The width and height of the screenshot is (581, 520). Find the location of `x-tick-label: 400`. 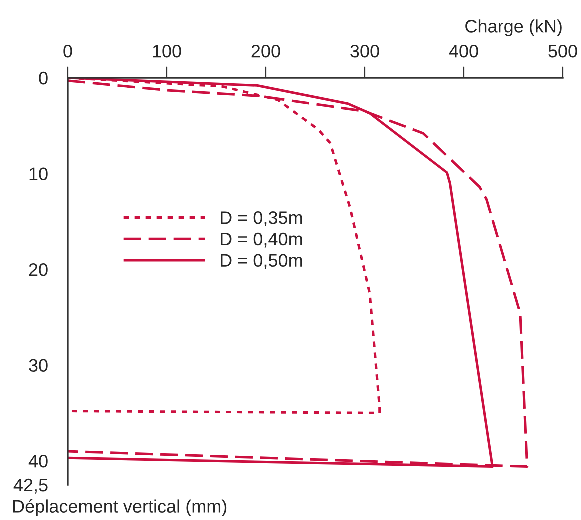

x-tick-label: 400 is located at coordinates (463, 51).